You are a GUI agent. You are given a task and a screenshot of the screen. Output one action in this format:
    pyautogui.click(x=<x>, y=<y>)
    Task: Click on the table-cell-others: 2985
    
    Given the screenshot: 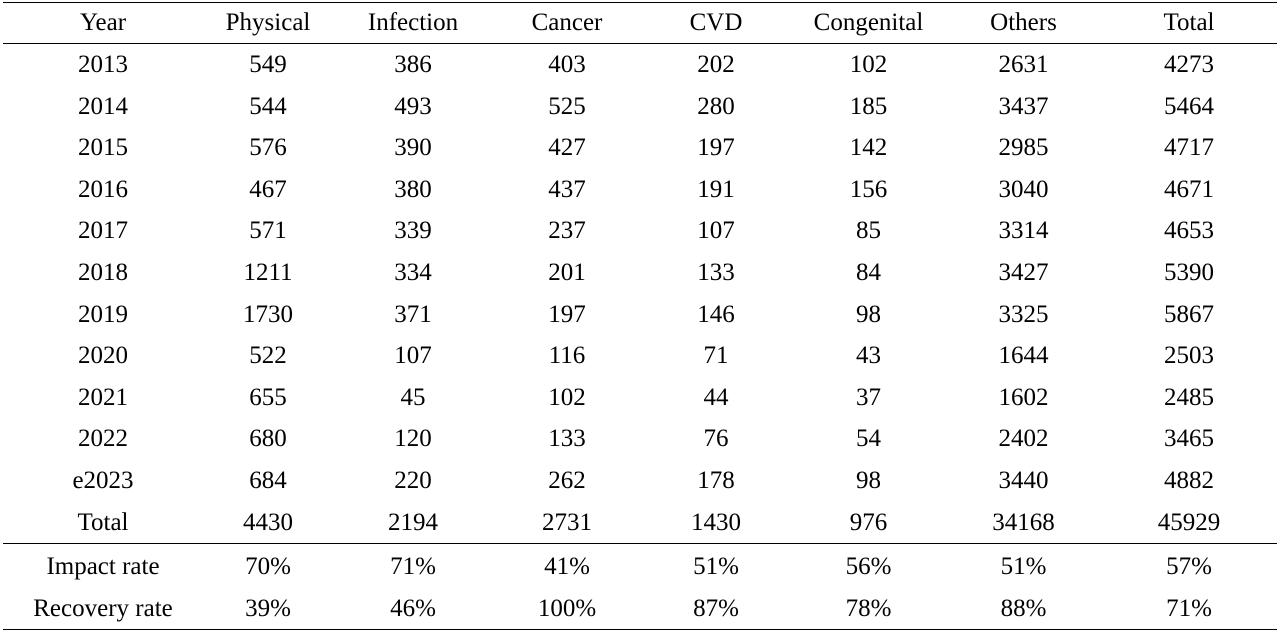 What is the action you would take?
    pyautogui.click(x=1023, y=148)
    